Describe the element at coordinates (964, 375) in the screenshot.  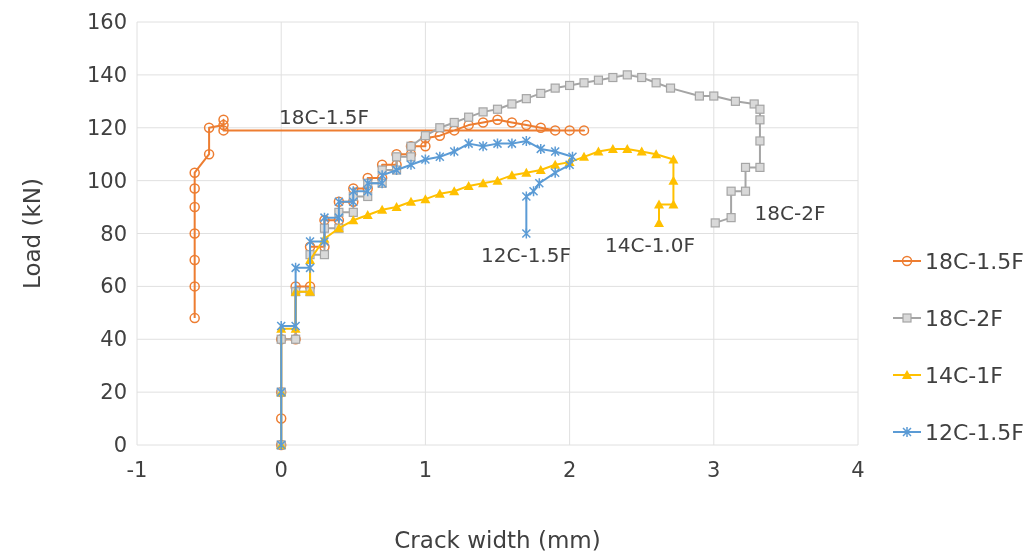
I see `legend-label: 14C-1F` at that location.